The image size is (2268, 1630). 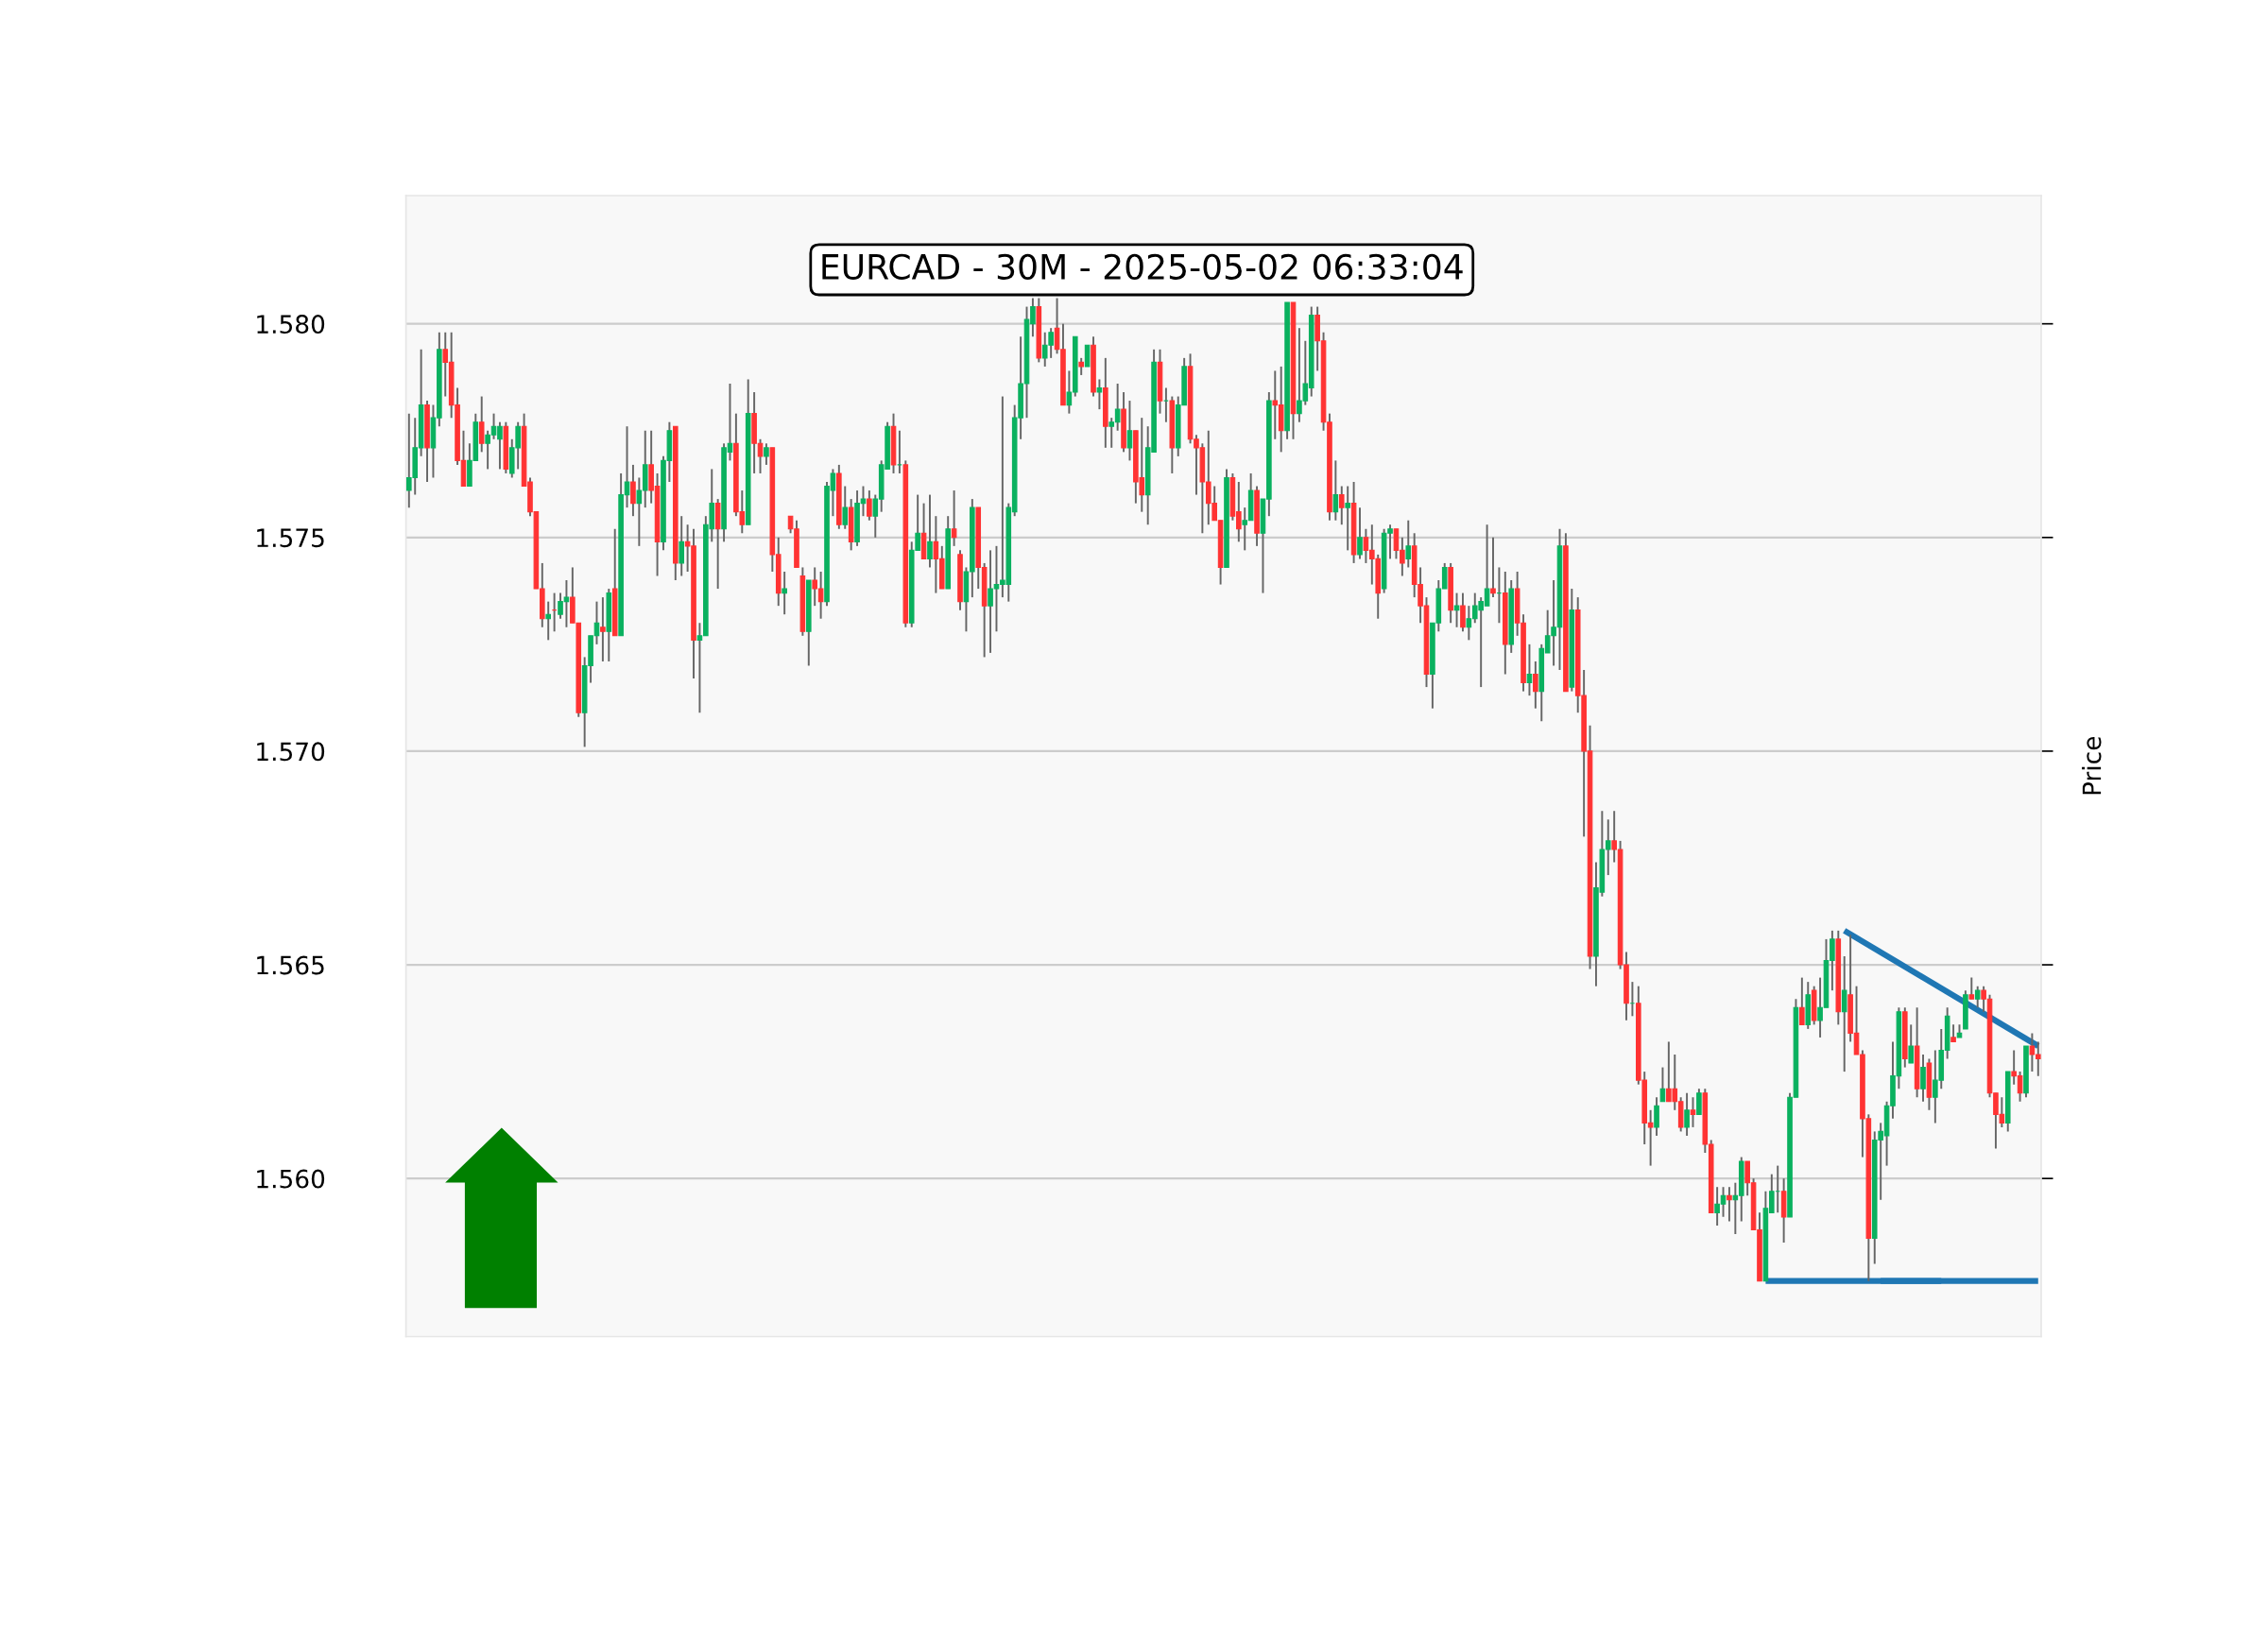 I want to click on text: EURCAD - 30M - 2025-05-02 06:33:04, so click(x=1142, y=266).